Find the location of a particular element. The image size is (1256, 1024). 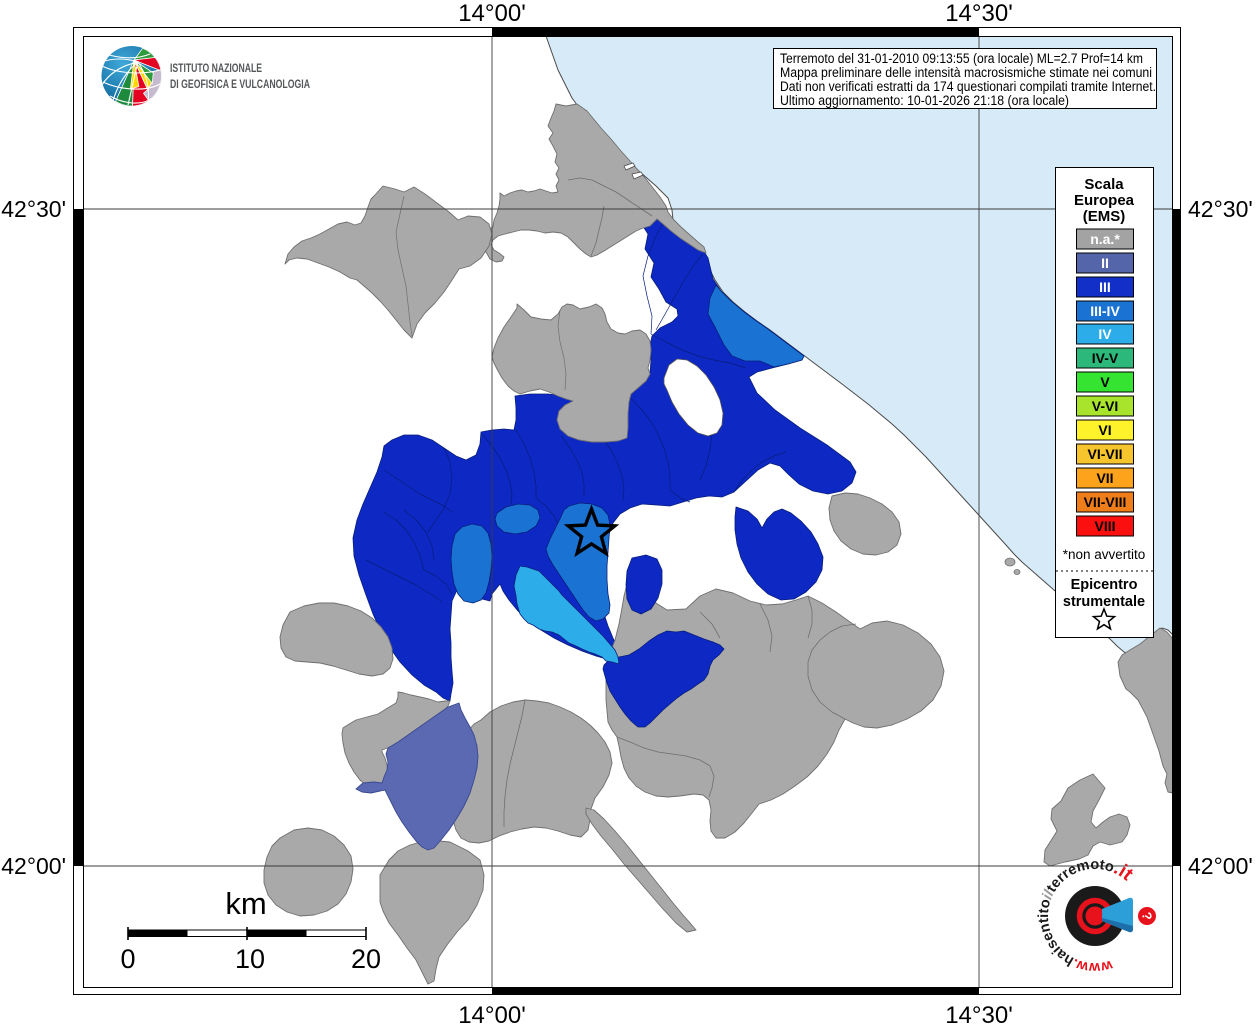

svg-text: V is located at coordinates (1105, 382).